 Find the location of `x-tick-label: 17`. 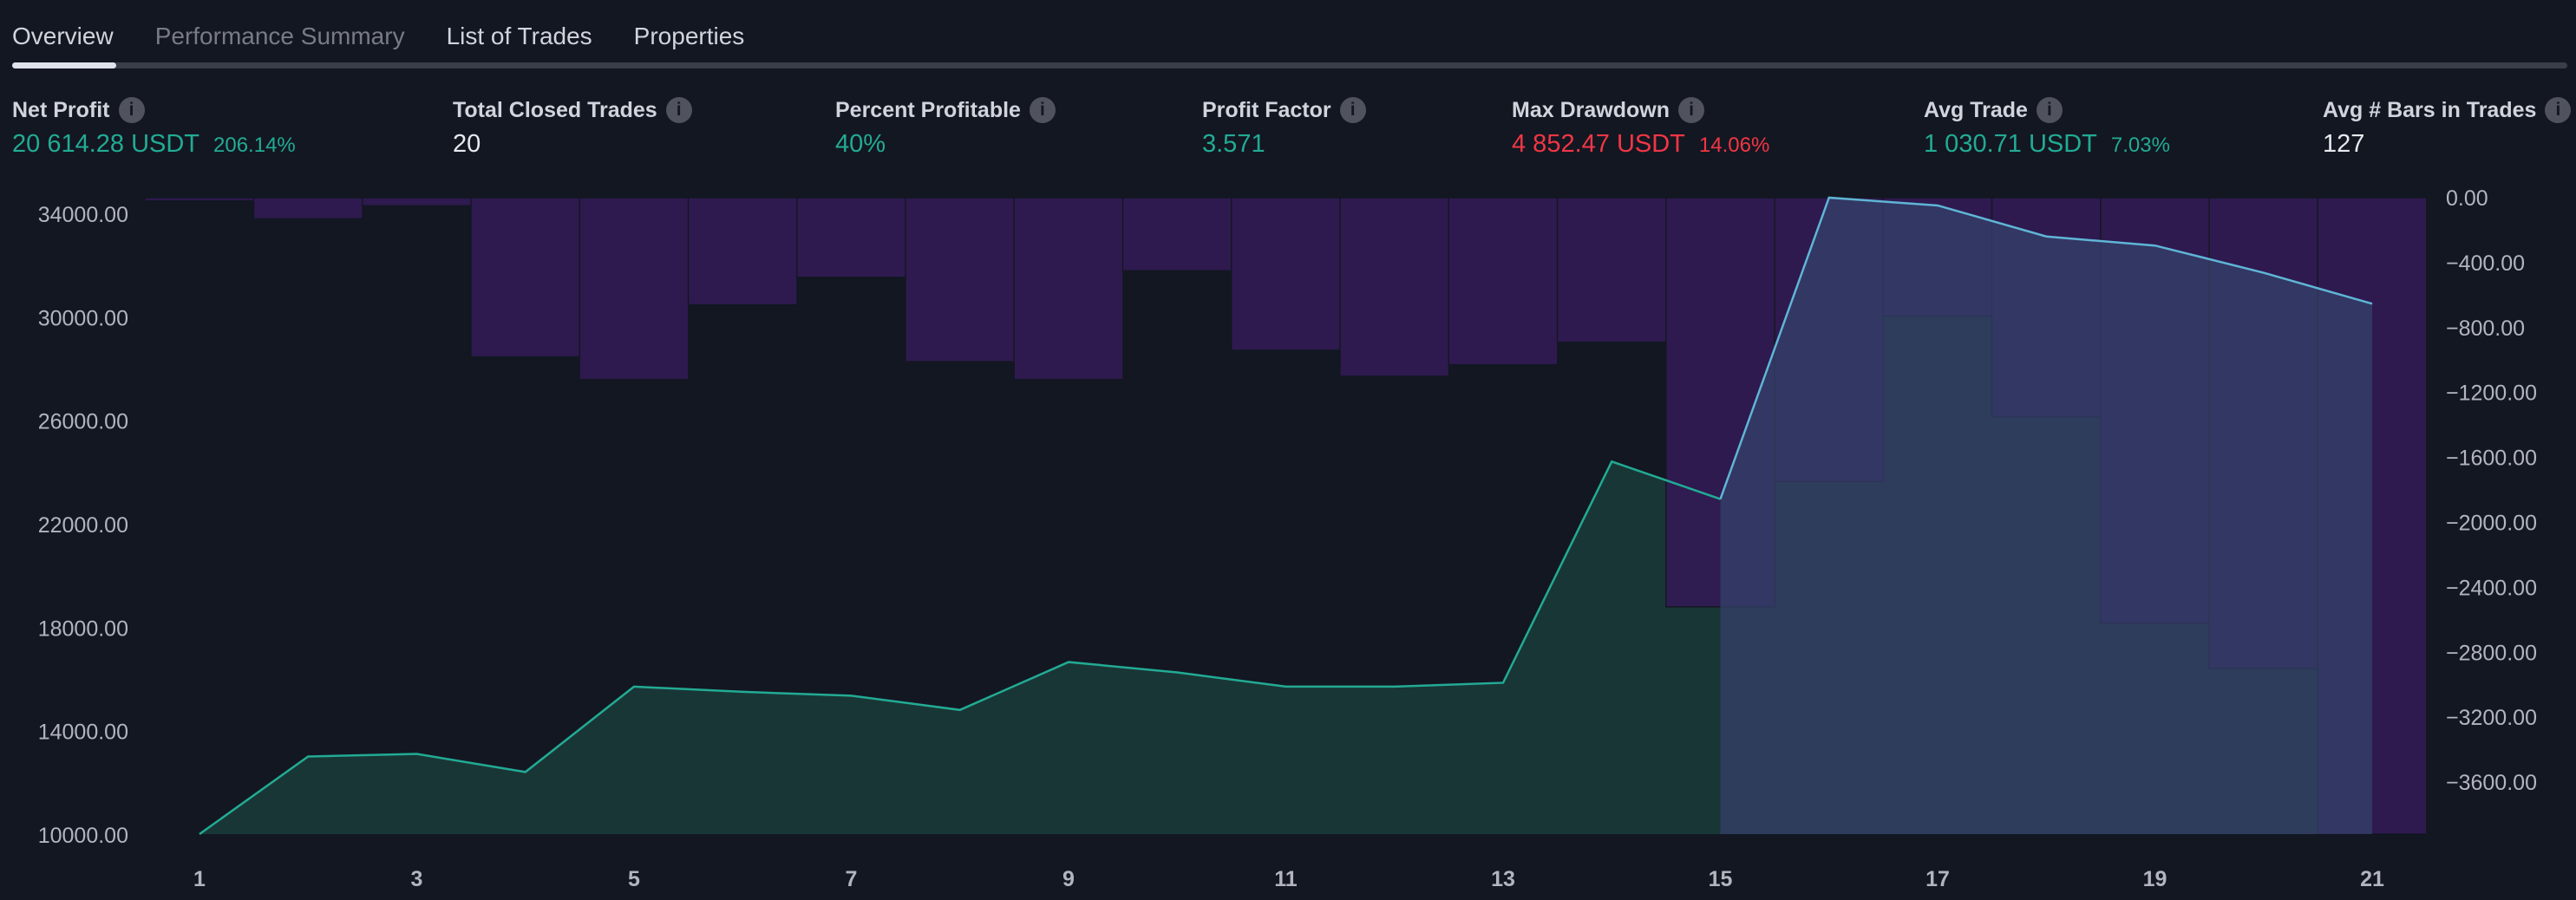

x-tick-label: 17 is located at coordinates (1937, 879).